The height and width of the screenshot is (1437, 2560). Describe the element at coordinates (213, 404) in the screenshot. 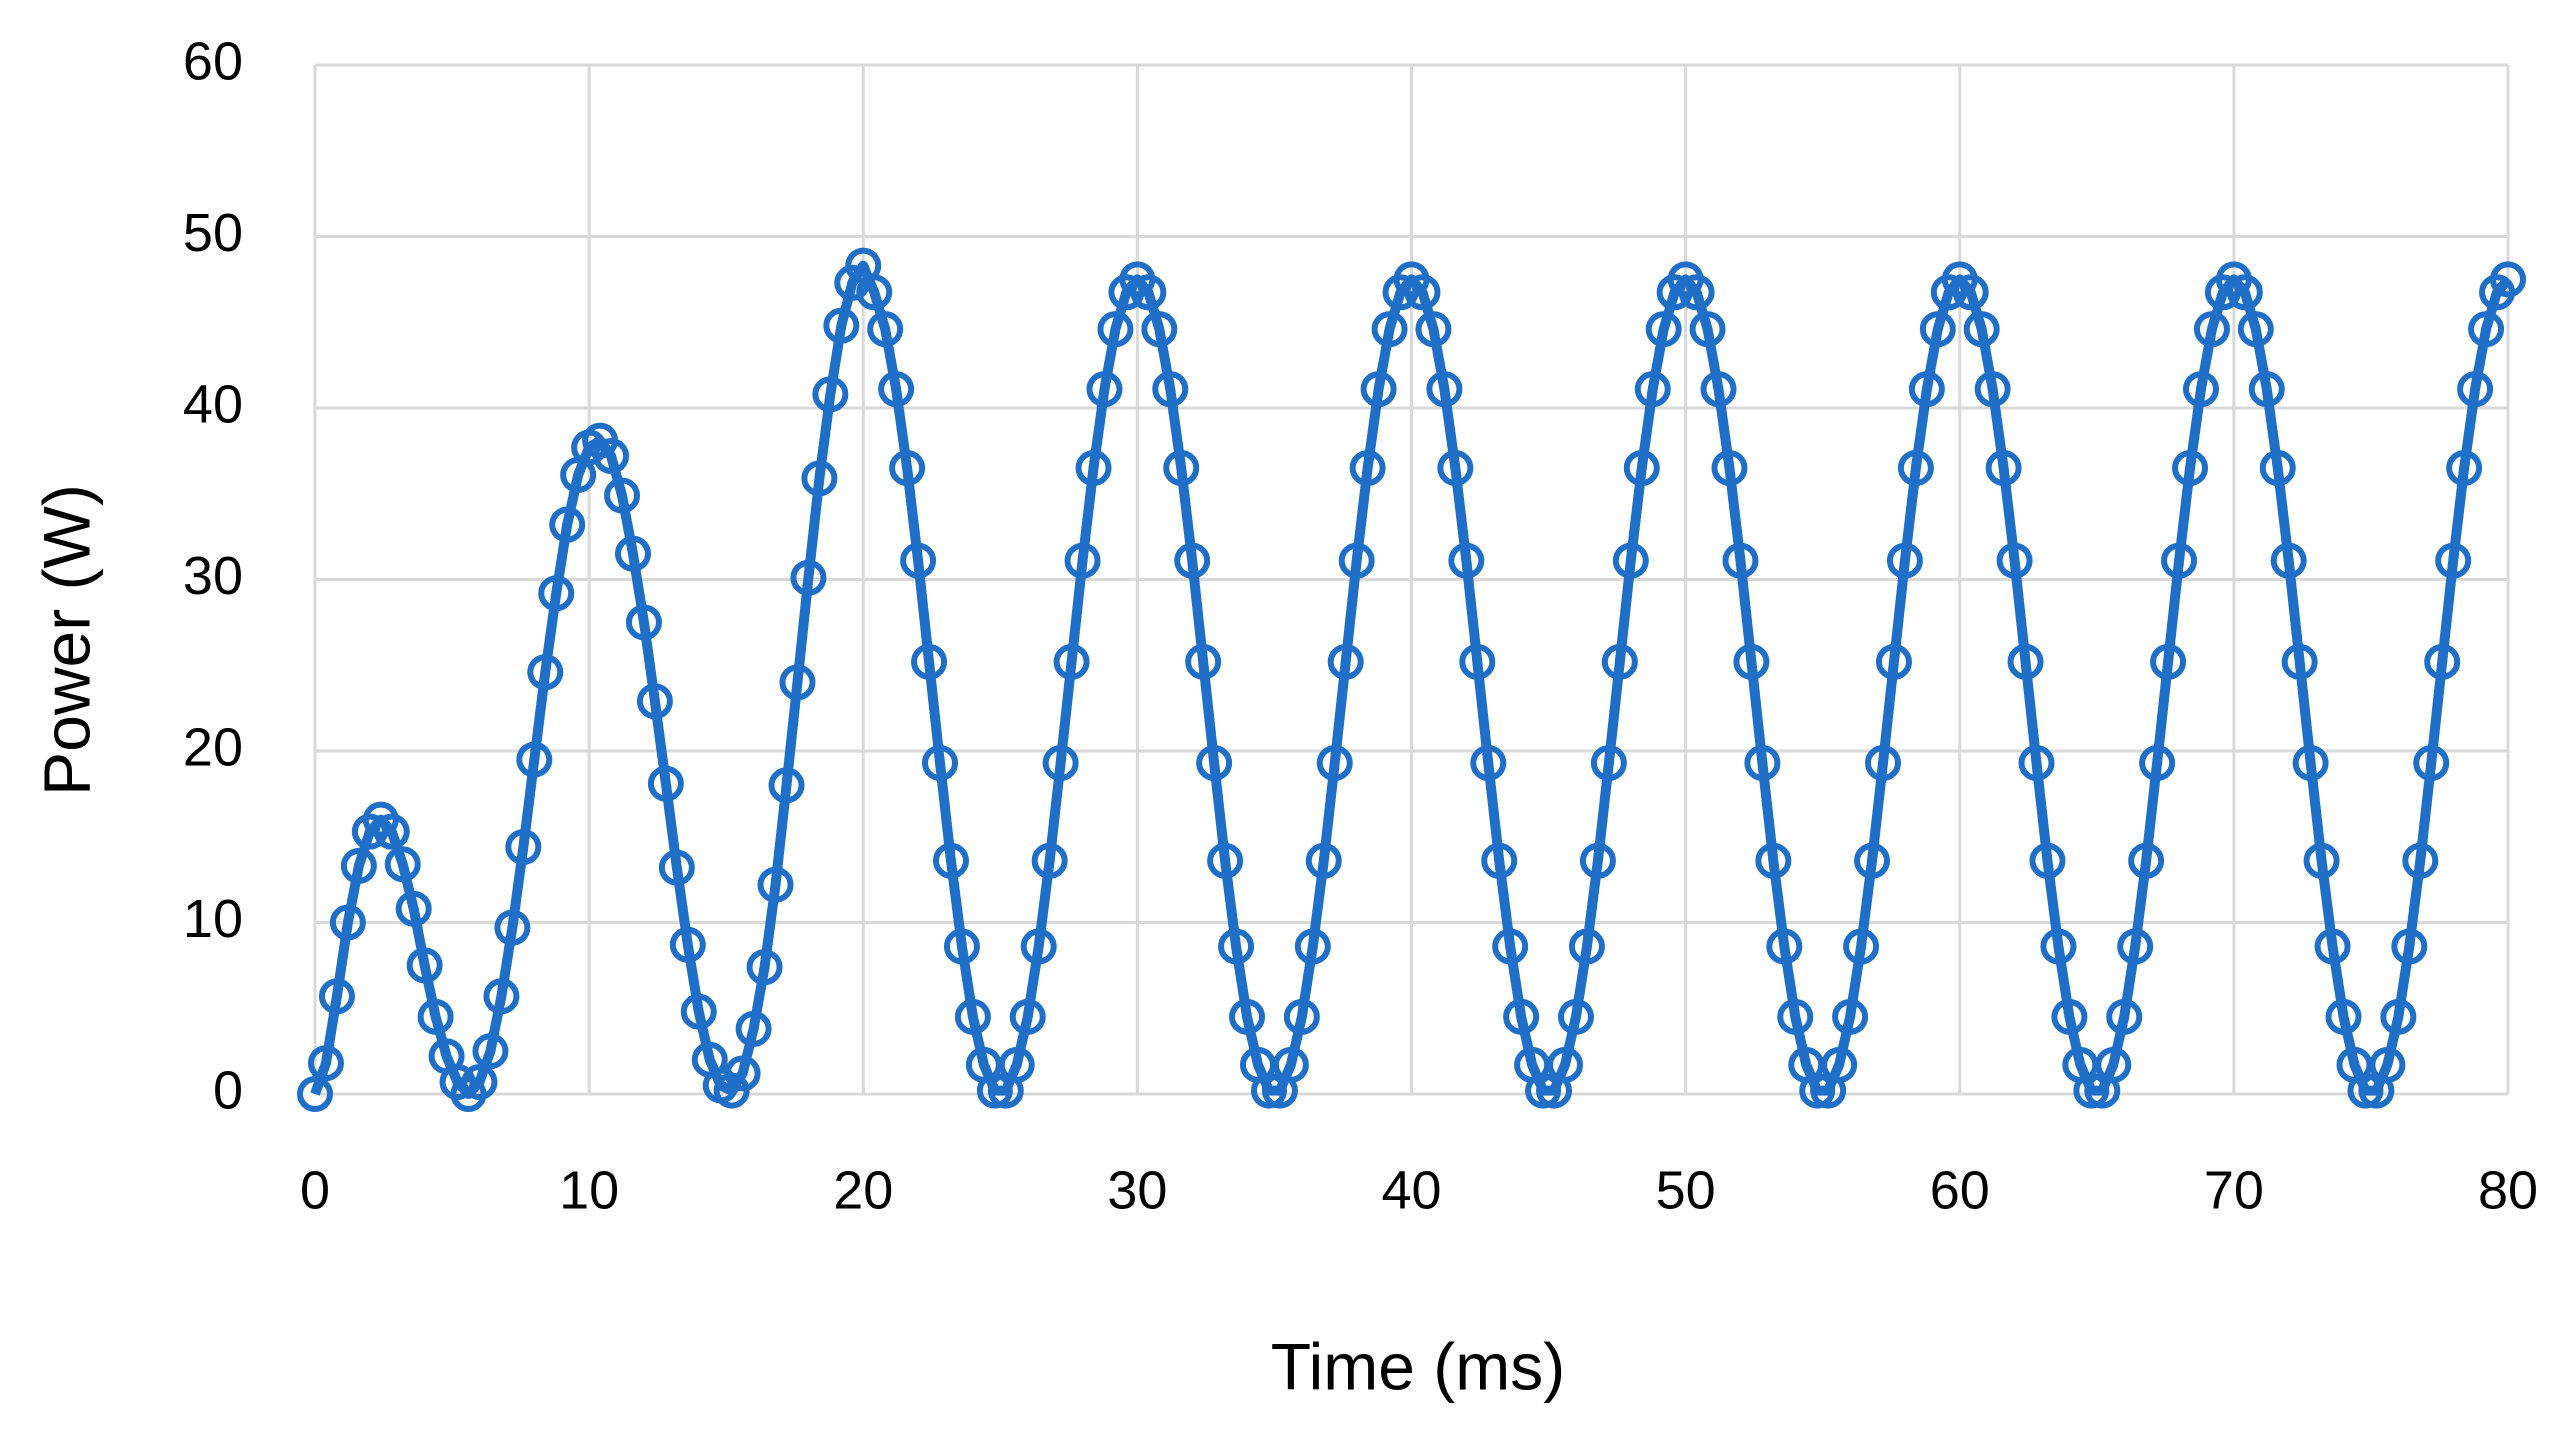

I see `y-tick-label: 40` at that location.